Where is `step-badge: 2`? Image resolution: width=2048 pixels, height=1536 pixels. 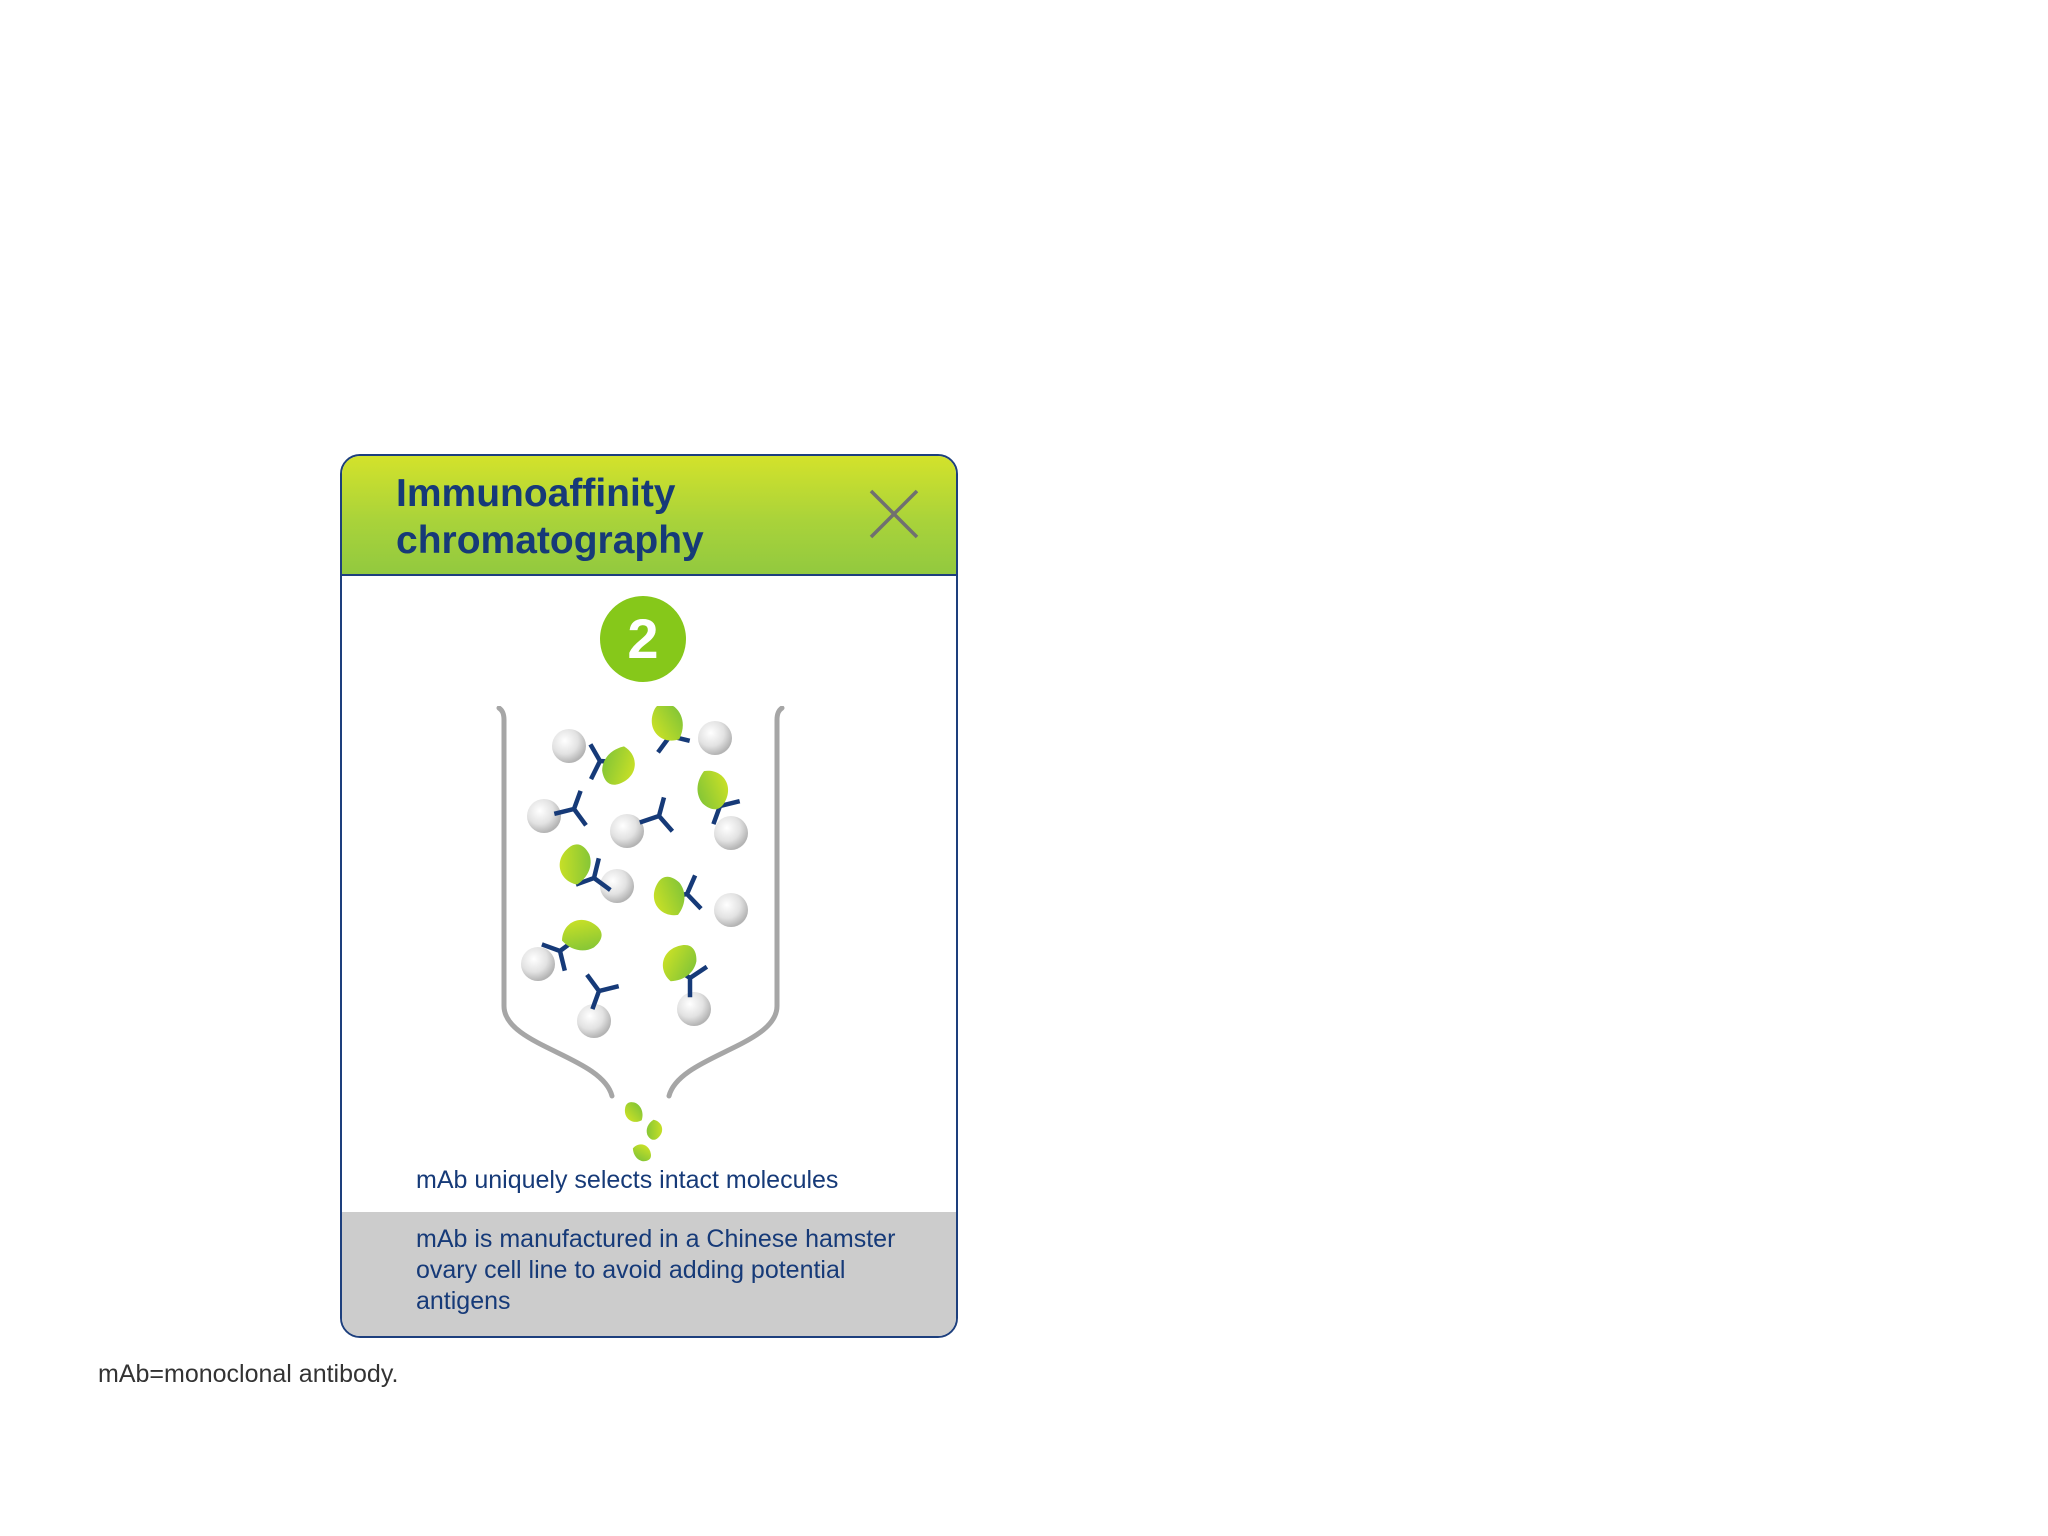 step-badge: 2 is located at coordinates (643, 639).